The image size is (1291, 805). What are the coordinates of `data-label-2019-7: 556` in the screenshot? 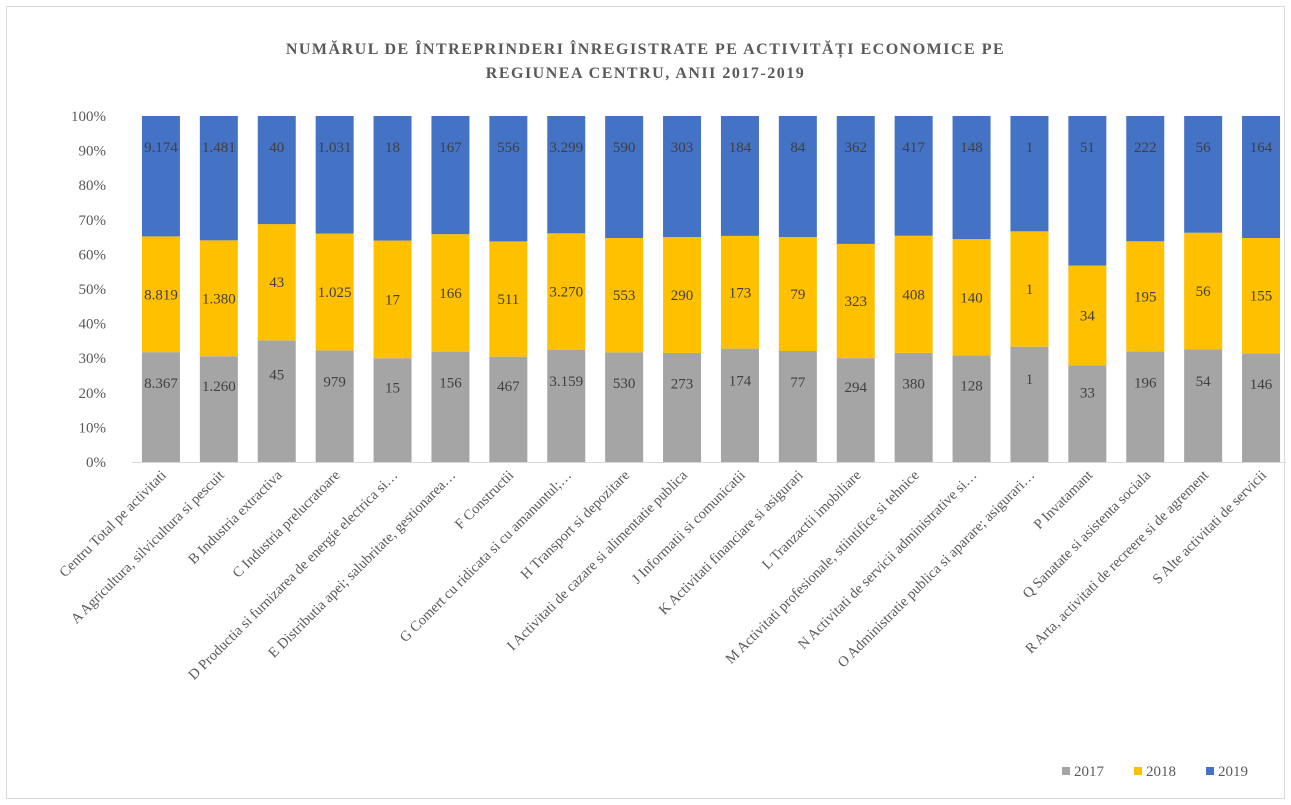 It's located at (508, 148).